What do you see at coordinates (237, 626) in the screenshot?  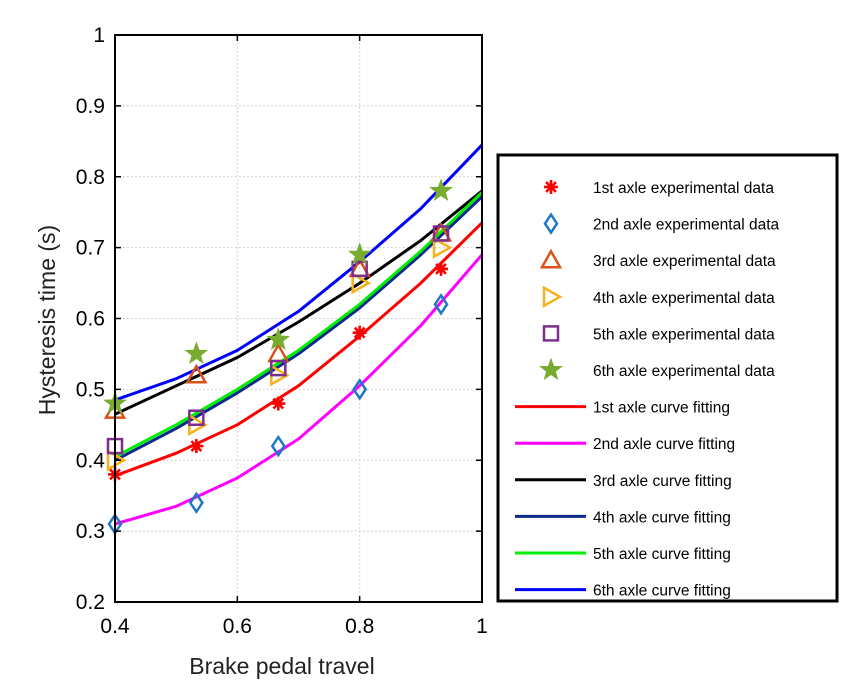 I see `x-tick-label: 0.6` at bounding box center [237, 626].